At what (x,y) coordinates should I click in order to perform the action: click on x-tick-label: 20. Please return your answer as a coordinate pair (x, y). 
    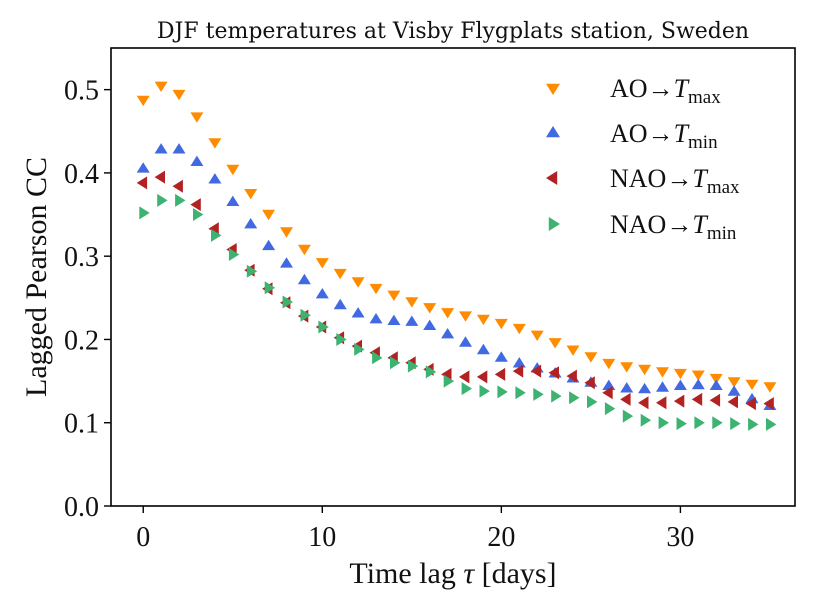
    Looking at the image, I should click on (501, 537).